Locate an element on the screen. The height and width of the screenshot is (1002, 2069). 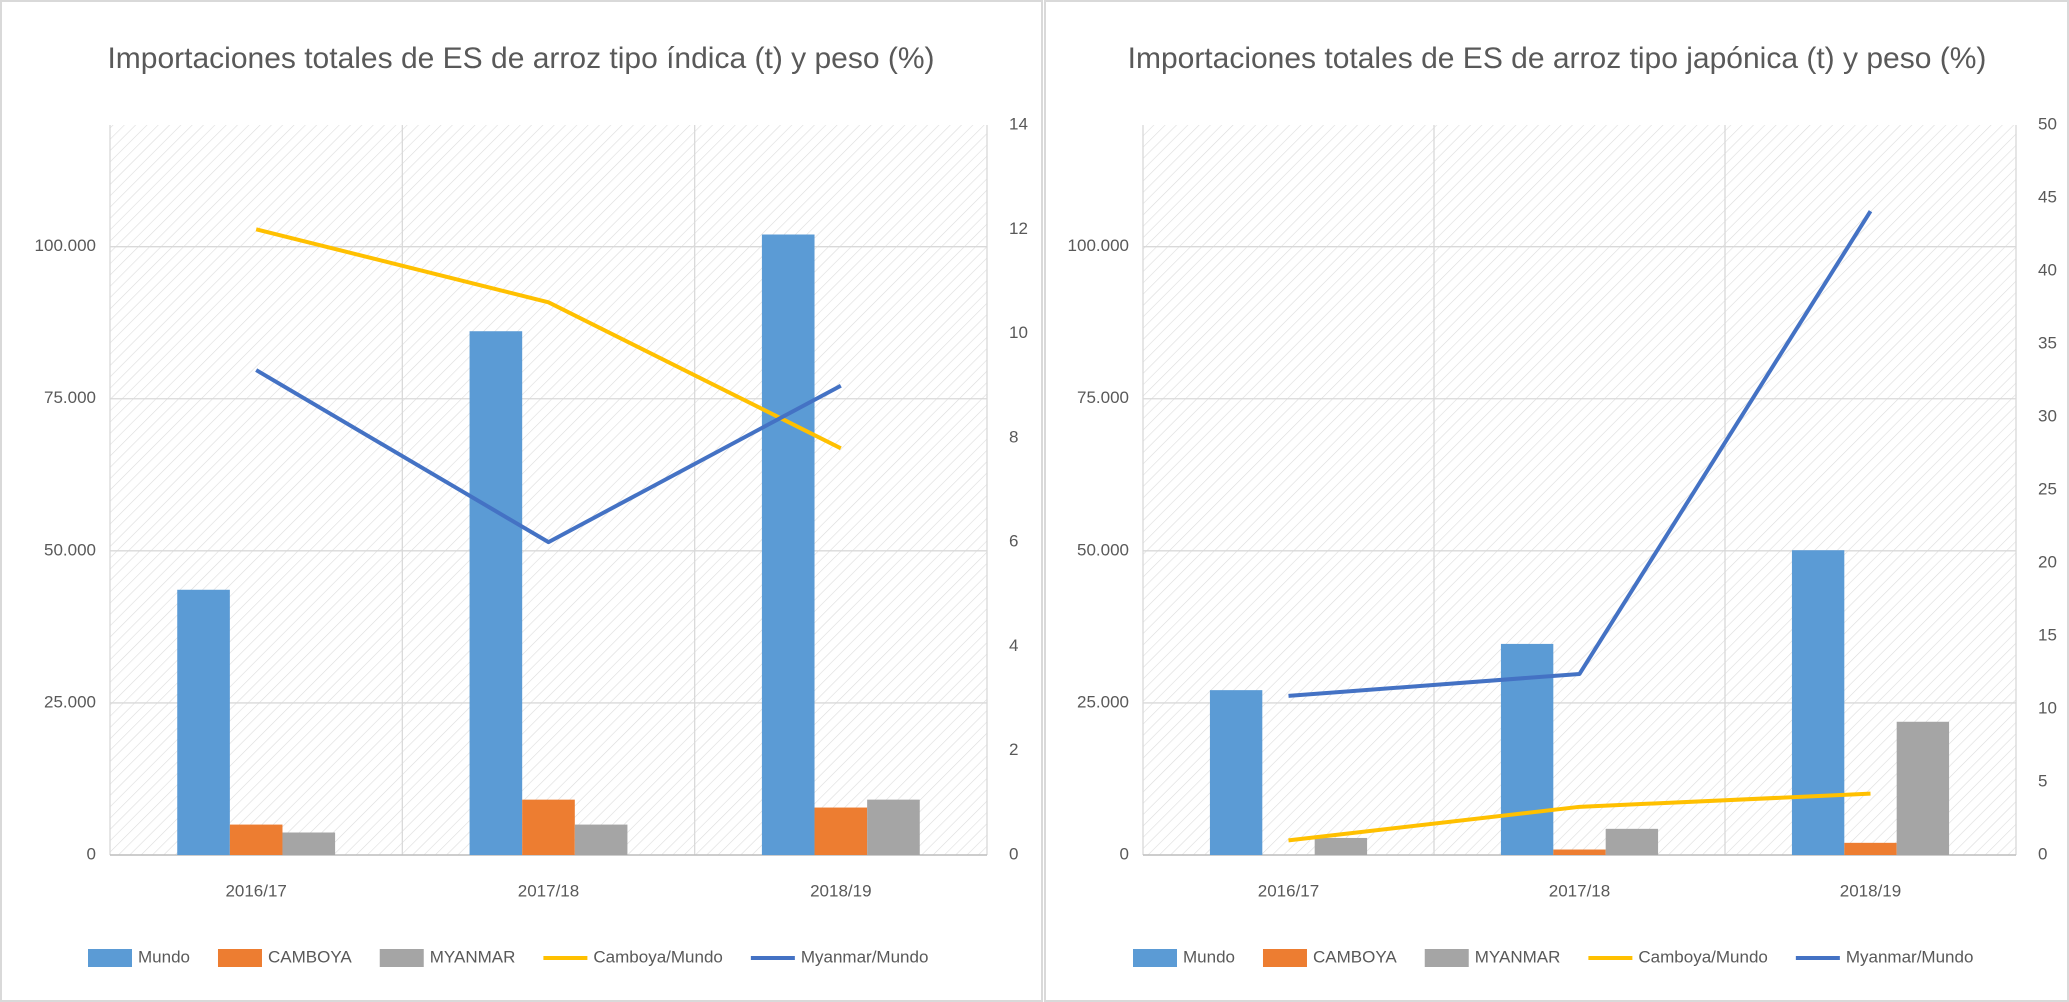
y2-tick-label: 2 is located at coordinates (1013, 749).